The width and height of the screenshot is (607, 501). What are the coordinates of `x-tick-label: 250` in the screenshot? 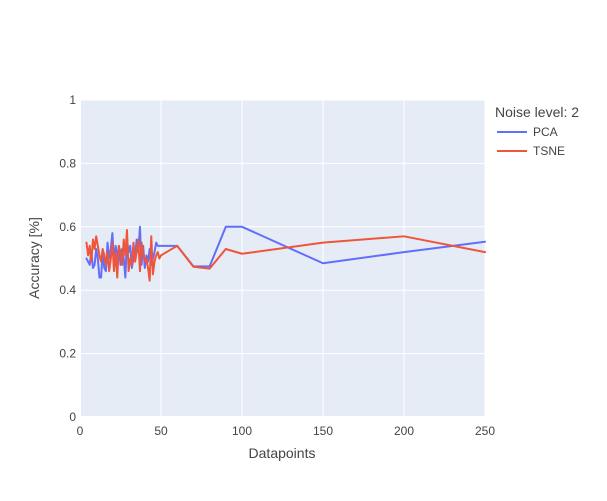 It's located at (485, 431).